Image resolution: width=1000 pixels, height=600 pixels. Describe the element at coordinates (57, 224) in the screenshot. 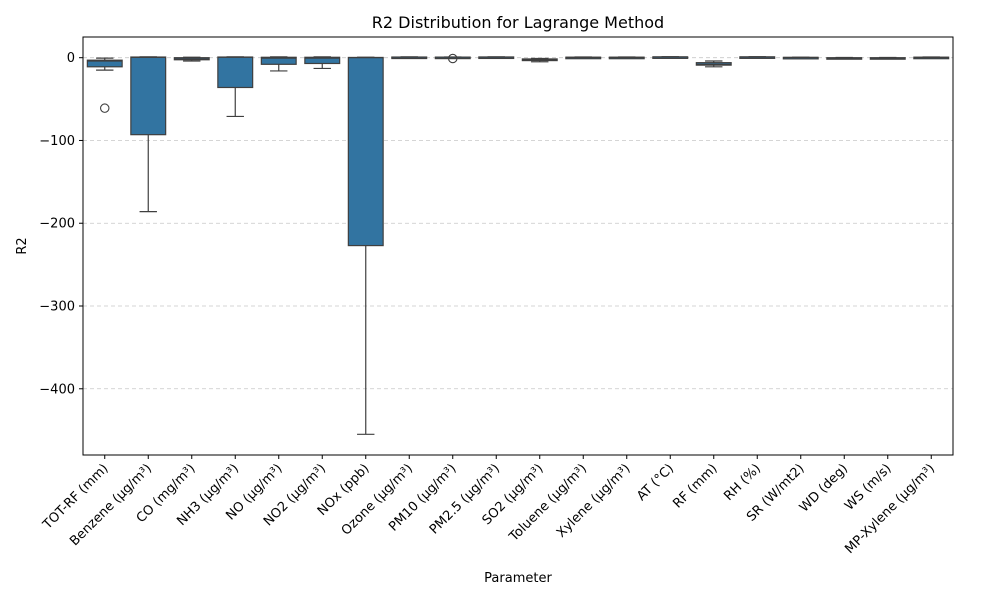

I see `y-tick-label: −200` at that location.